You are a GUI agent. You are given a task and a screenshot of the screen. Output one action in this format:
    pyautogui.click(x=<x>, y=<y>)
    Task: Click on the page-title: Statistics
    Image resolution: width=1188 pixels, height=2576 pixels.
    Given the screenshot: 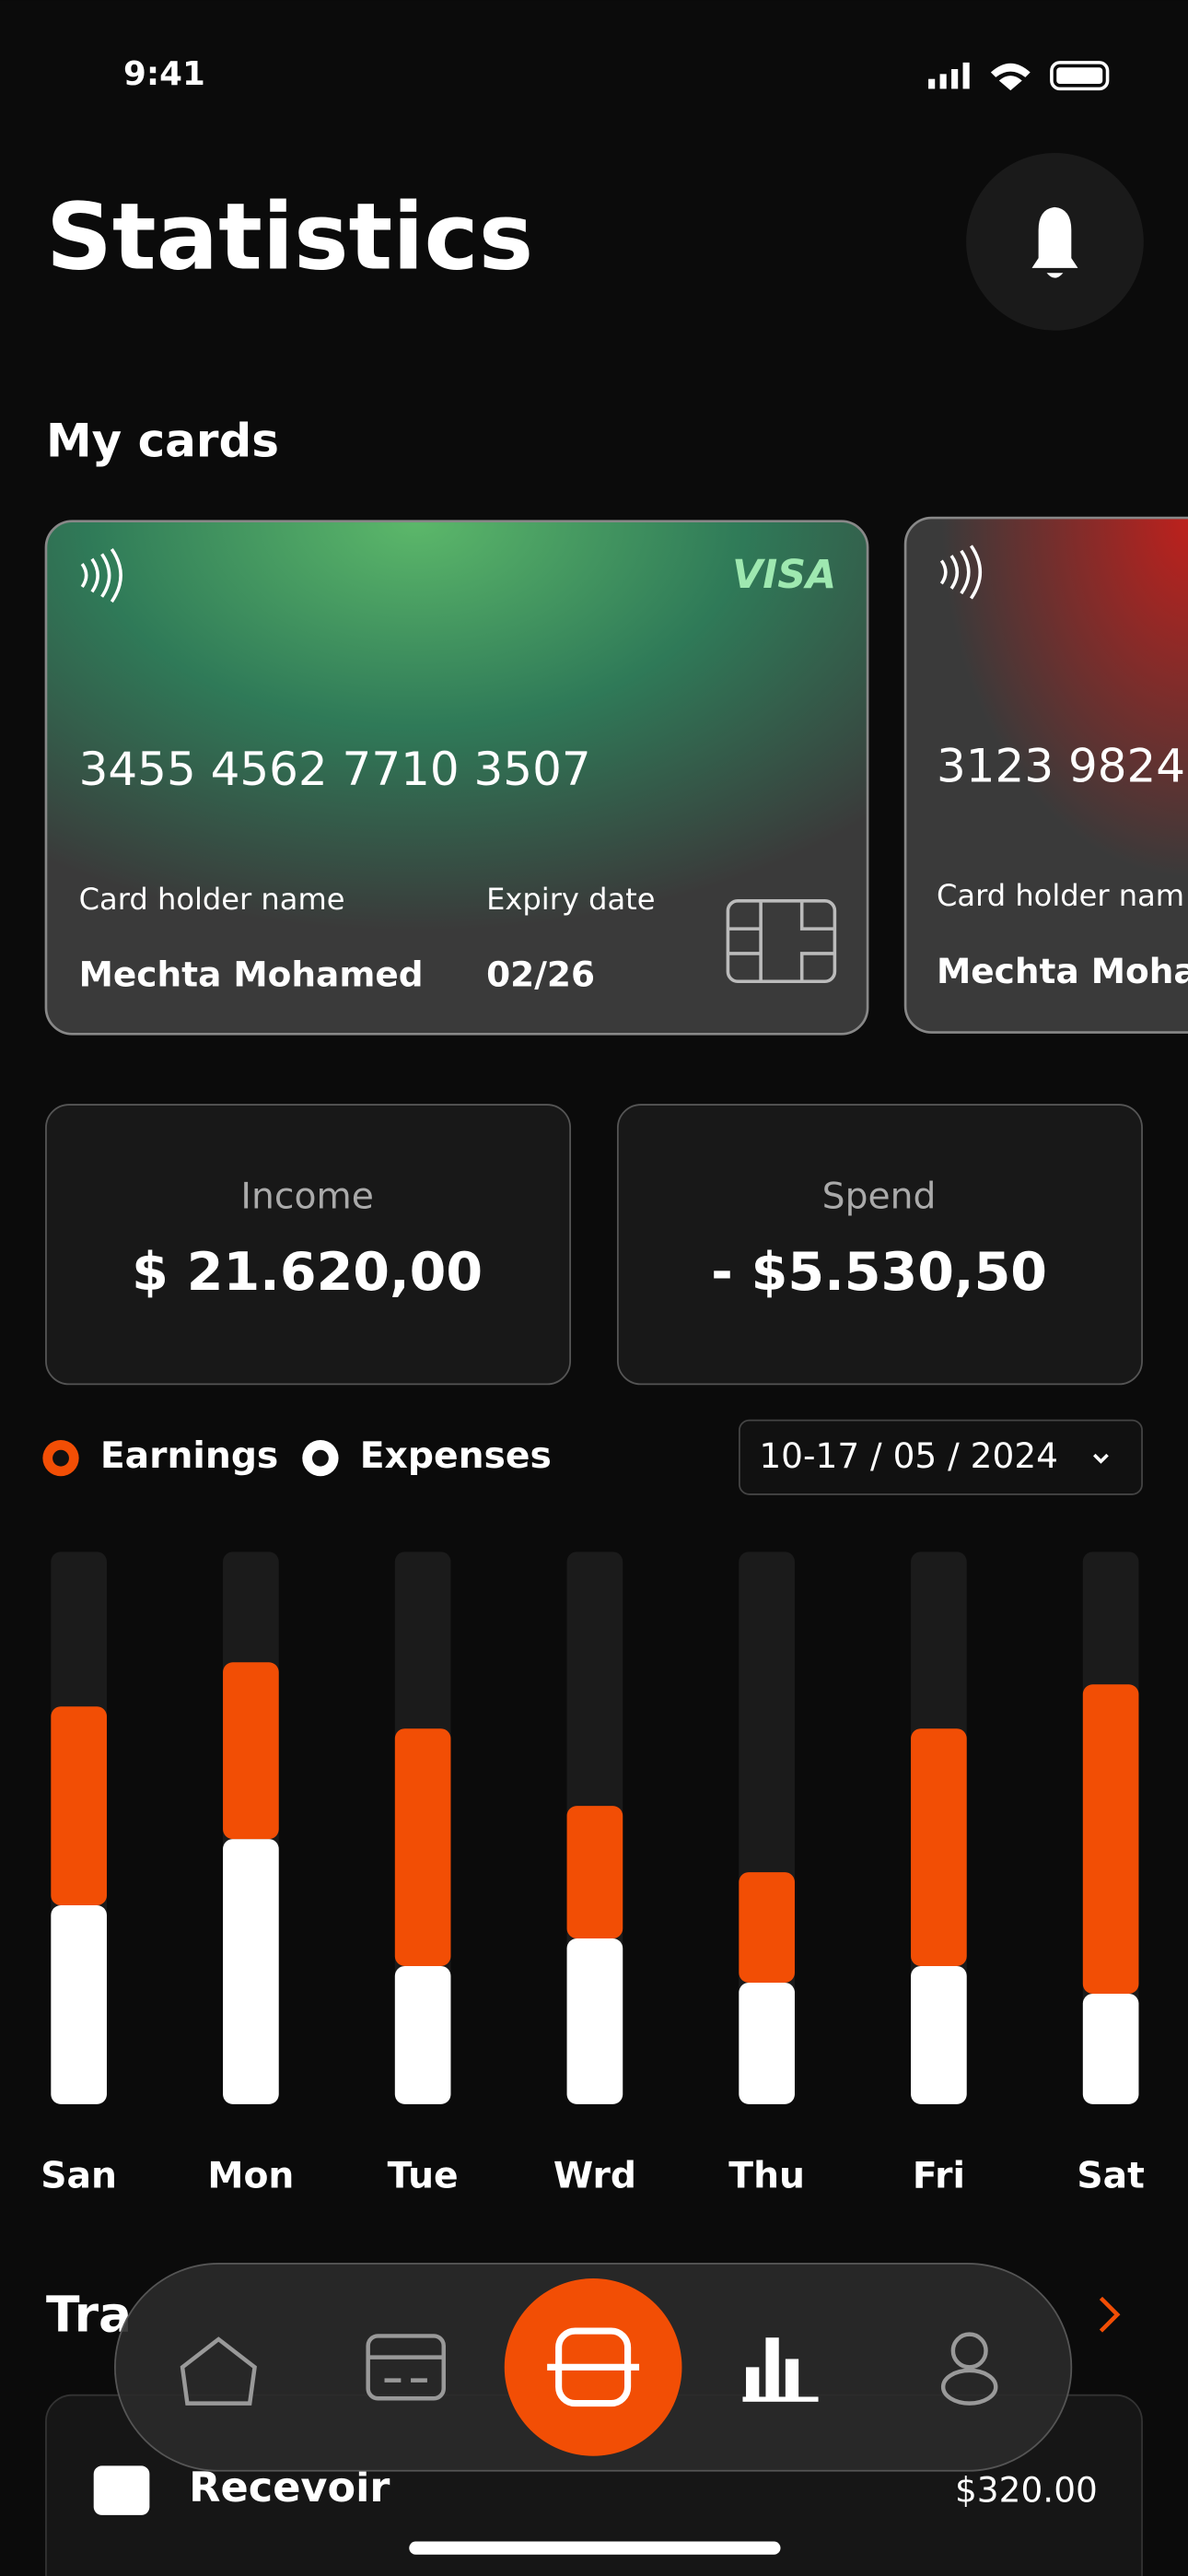 What is the action you would take?
    pyautogui.click(x=289, y=236)
    